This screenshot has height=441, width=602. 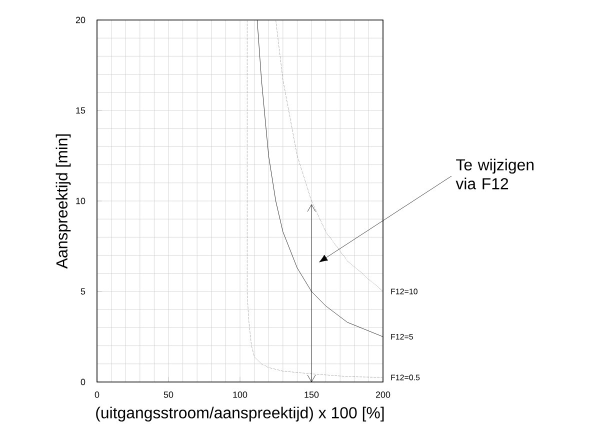 What do you see at coordinates (81, 201) in the screenshot?
I see `y-tick-label: 10` at bounding box center [81, 201].